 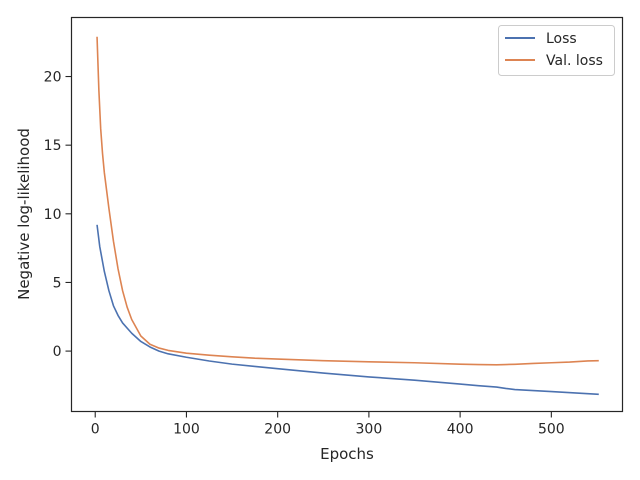 What do you see at coordinates (53, 146) in the screenshot?
I see `y-tick-label: 15` at bounding box center [53, 146].